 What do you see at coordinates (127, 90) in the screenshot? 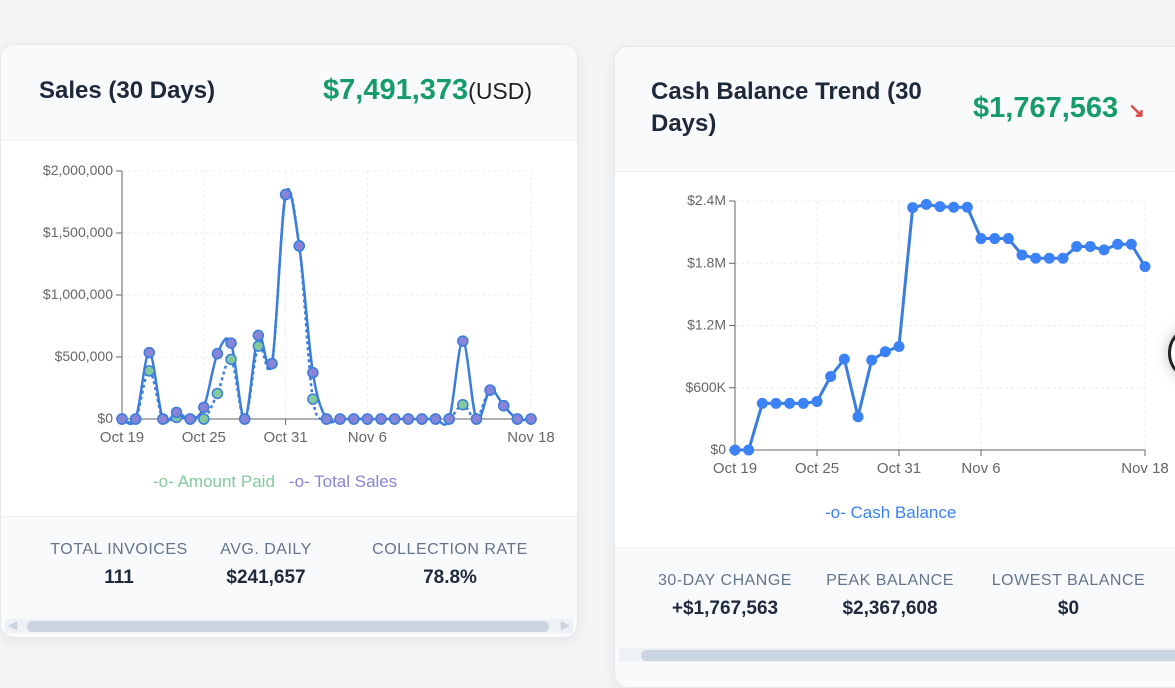
I see `sales-title: Sales (30 Days)` at bounding box center [127, 90].